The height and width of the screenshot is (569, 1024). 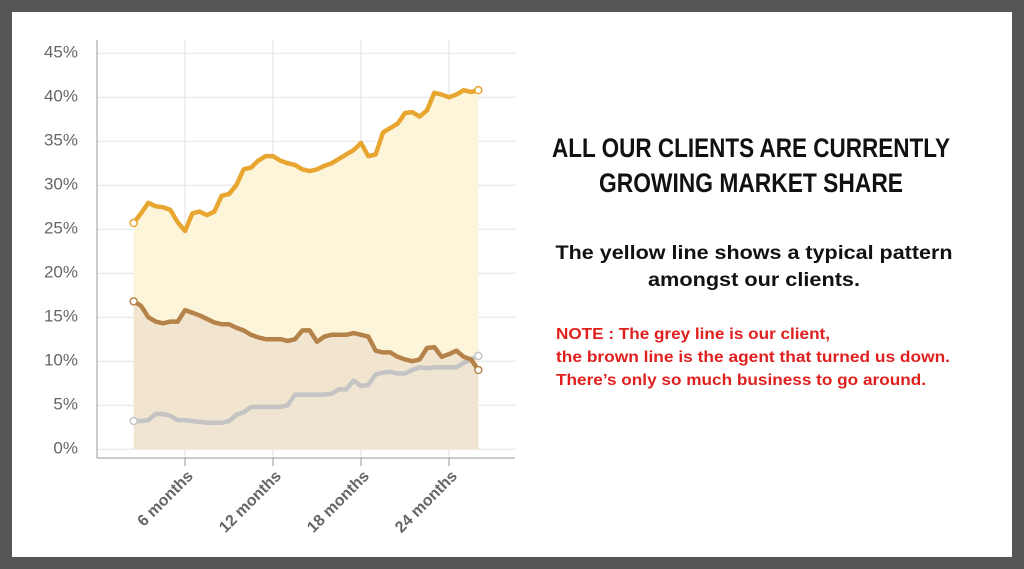 I want to click on y-tick-label: 0%, so click(x=65, y=448).